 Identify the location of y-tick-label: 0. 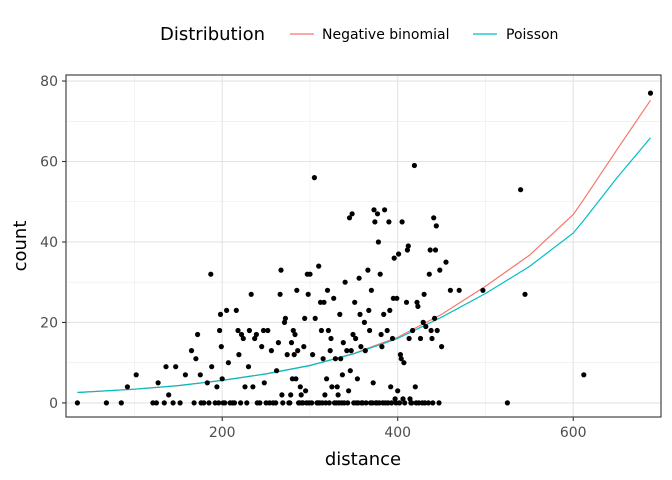
(53, 404).